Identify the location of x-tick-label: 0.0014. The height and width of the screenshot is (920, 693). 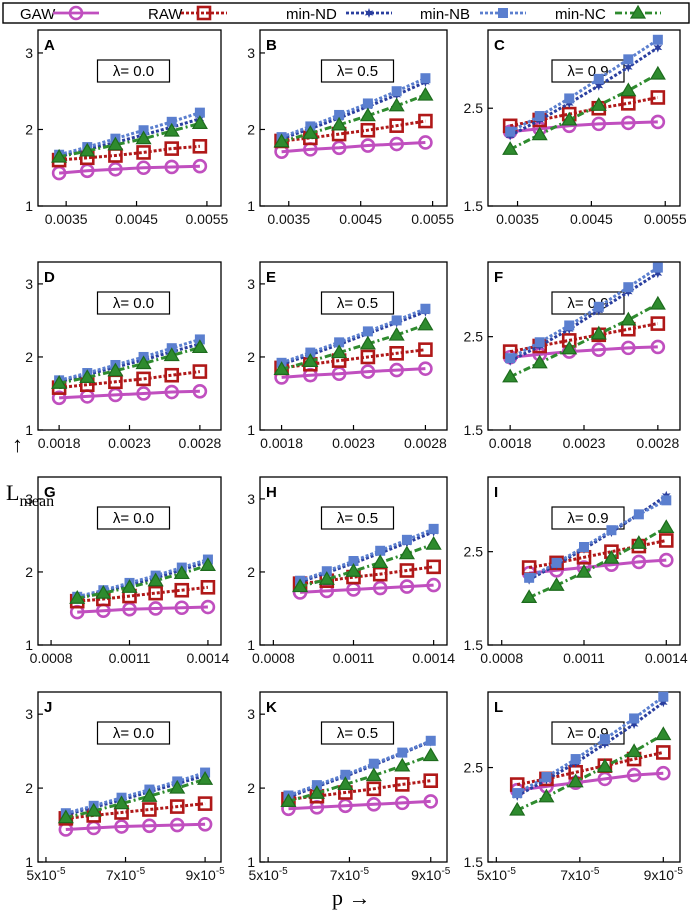
(433, 658).